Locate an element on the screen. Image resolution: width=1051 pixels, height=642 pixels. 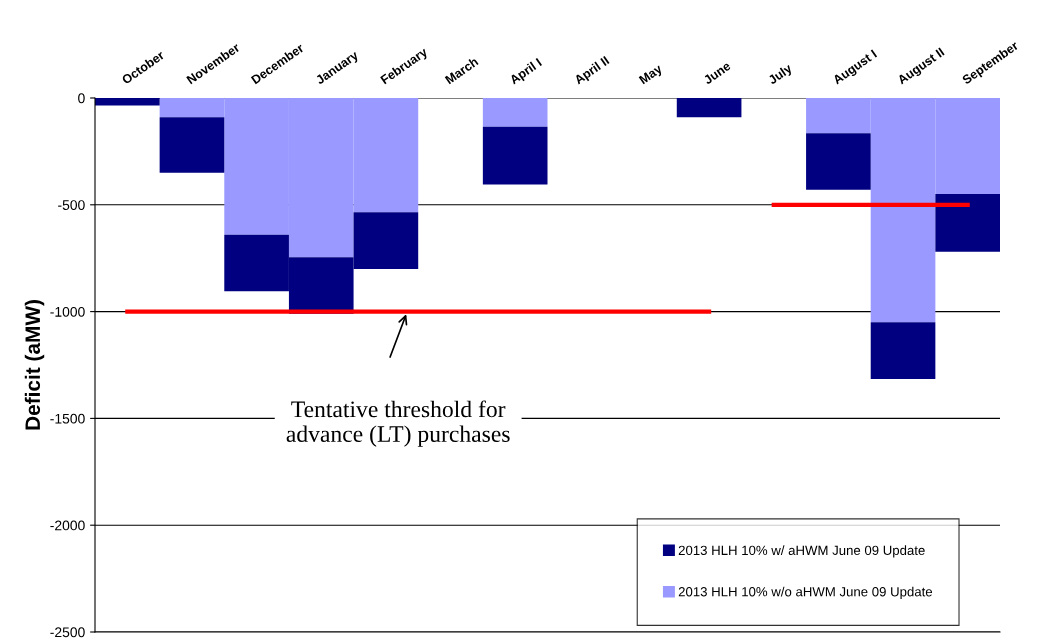
x-tick-label: June is located at coordinates (717, 73).